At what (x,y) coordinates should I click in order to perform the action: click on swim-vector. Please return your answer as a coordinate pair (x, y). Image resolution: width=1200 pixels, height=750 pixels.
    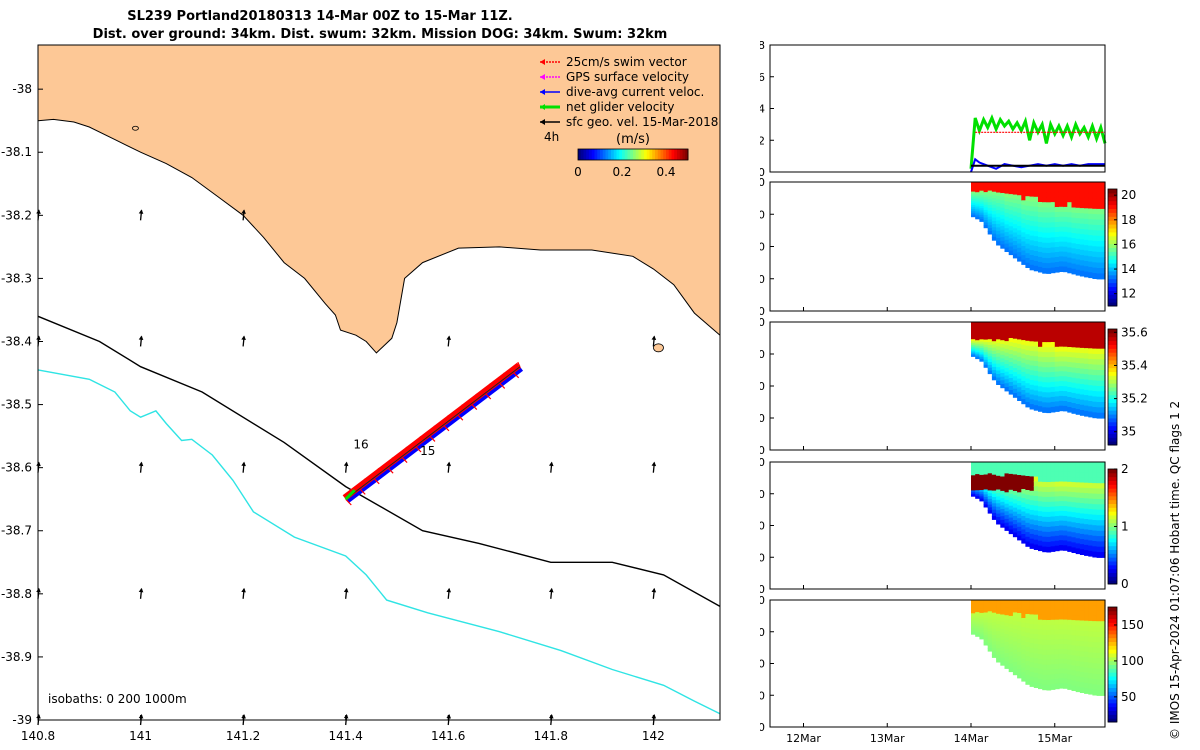
    Looking at the image, I should click on (421, 439).